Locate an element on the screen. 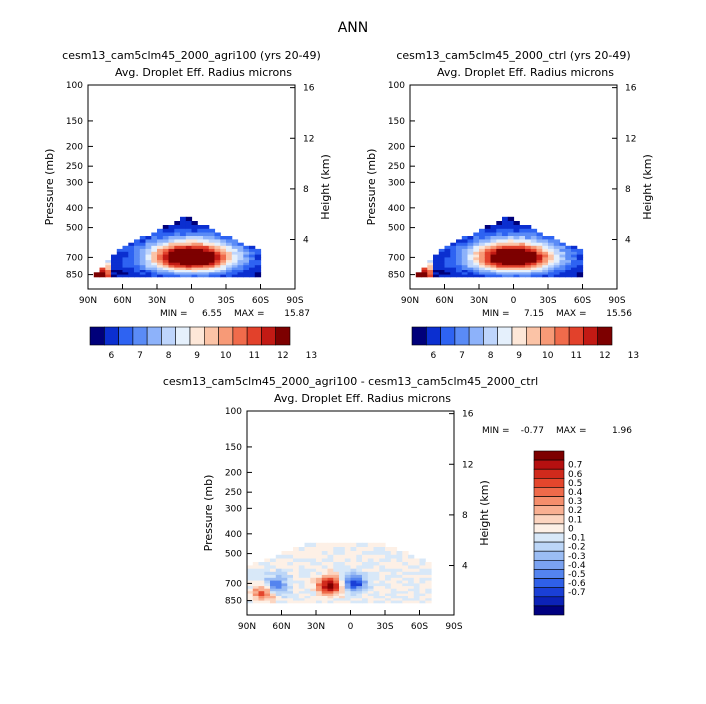 The width and height of the screenshot is (706, 704). y2-tick-label: 16 is located at coordinates (468, 415).